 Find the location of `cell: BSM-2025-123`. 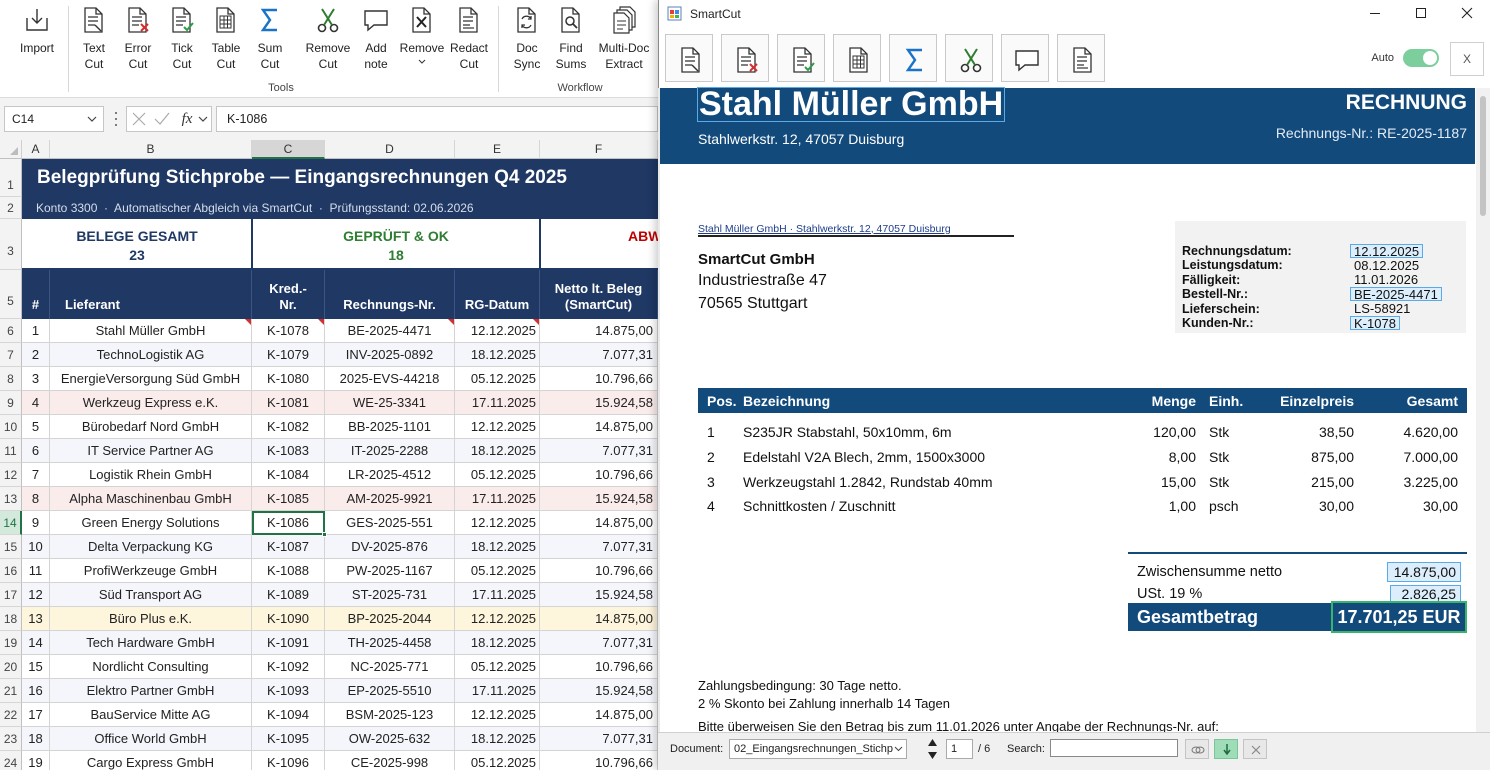

cell: BSM-2025-123 is located at coordinates (390, 715).